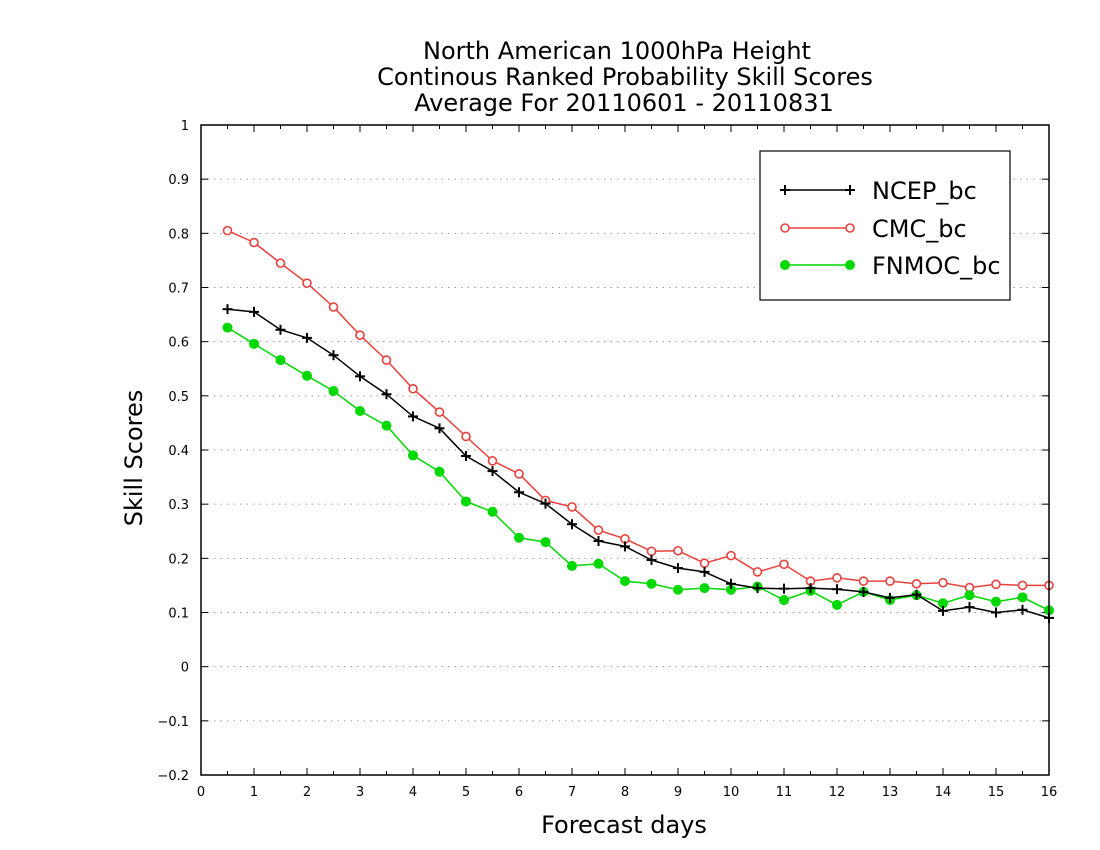  What do you see at coordinates (885, 225) in the screenshot?
I see `legend: NCEP_bc CMC_bc FNMOC_bc` at bounding box center [885, 225].